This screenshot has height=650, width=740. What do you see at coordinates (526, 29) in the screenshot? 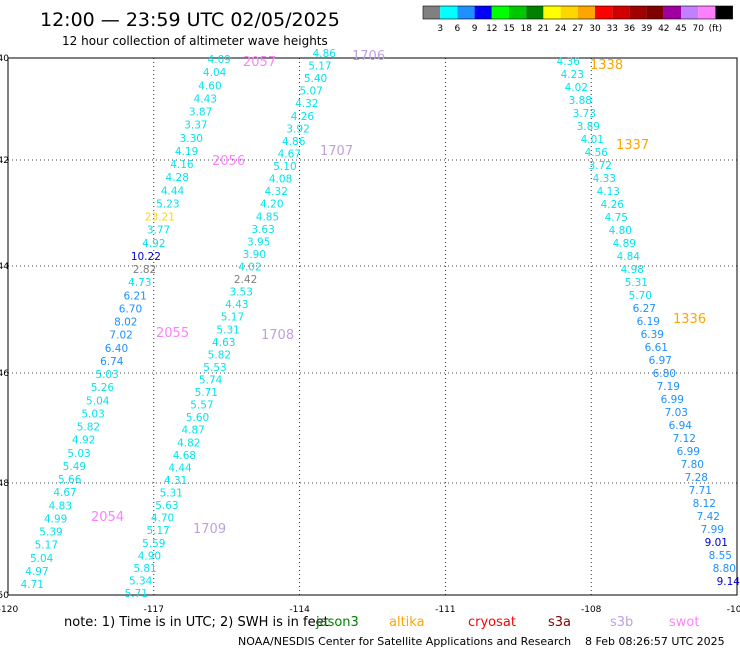
I see `legend-tick-label: 18` at bounding box center [526, 29].